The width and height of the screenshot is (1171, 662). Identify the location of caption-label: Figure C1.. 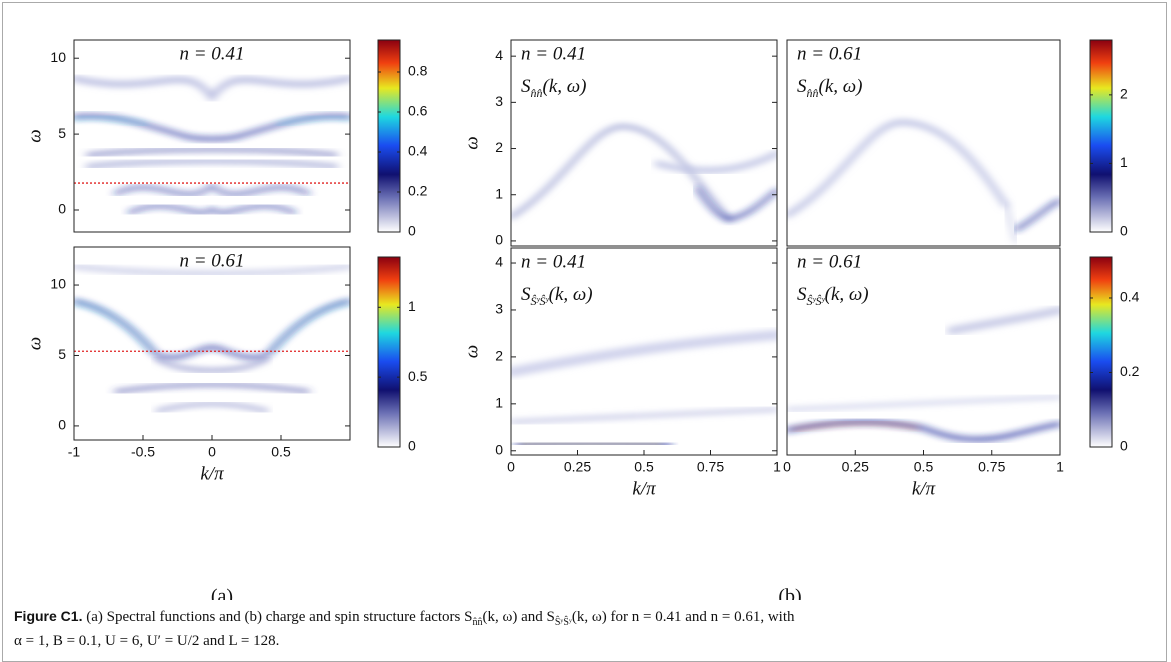
(48, 616).